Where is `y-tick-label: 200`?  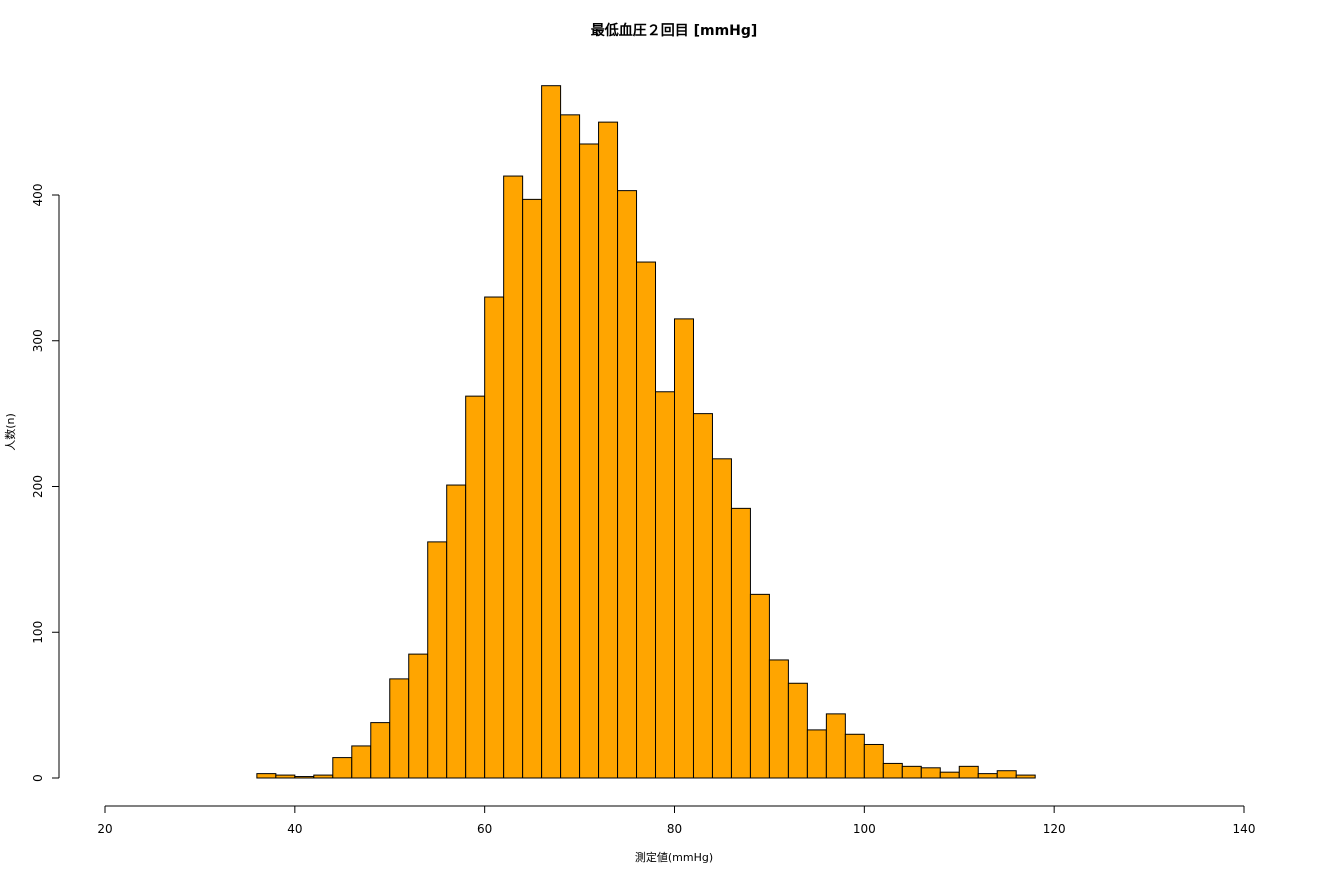
y-tick-label: 200 is located at coordinates (38, 486).